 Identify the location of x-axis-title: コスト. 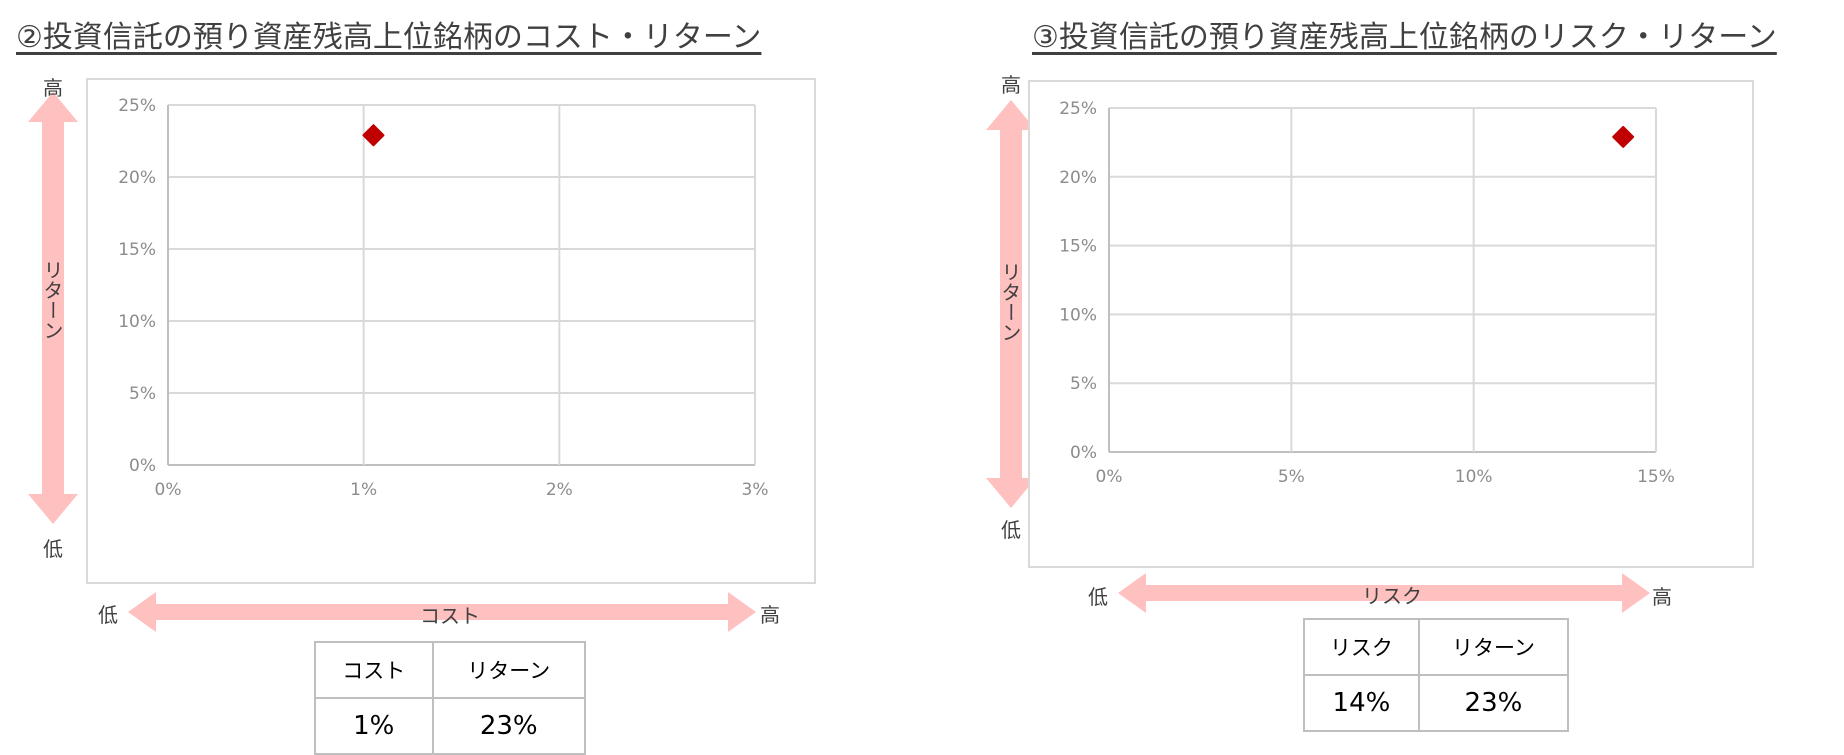
(450, 616).